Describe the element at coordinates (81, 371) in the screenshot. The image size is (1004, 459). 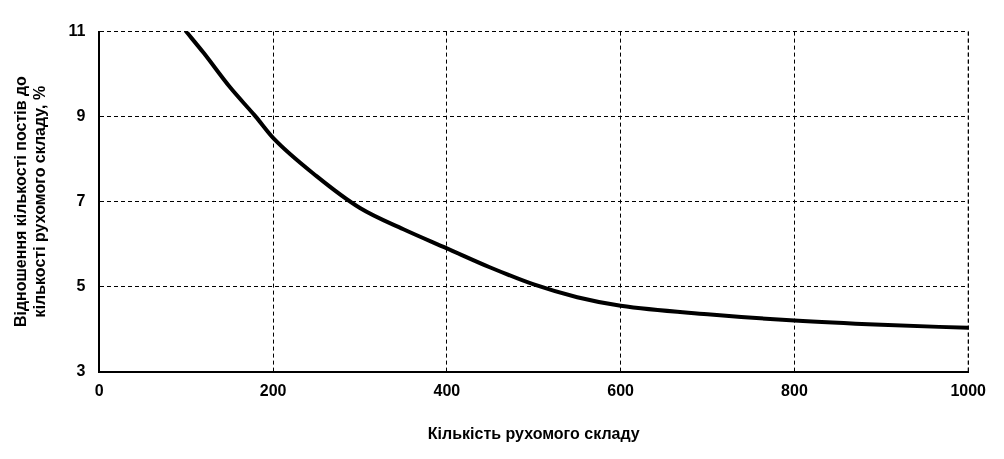
I see `y-tick-label: 3` at that location.